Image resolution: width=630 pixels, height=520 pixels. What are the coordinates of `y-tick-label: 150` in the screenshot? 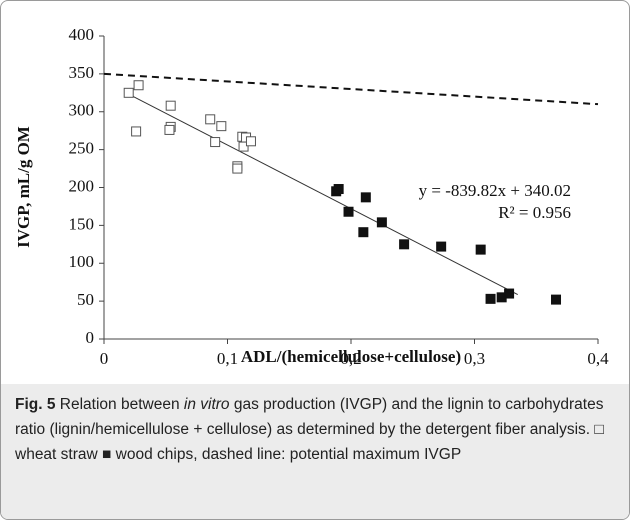 It's located at (82, 223).